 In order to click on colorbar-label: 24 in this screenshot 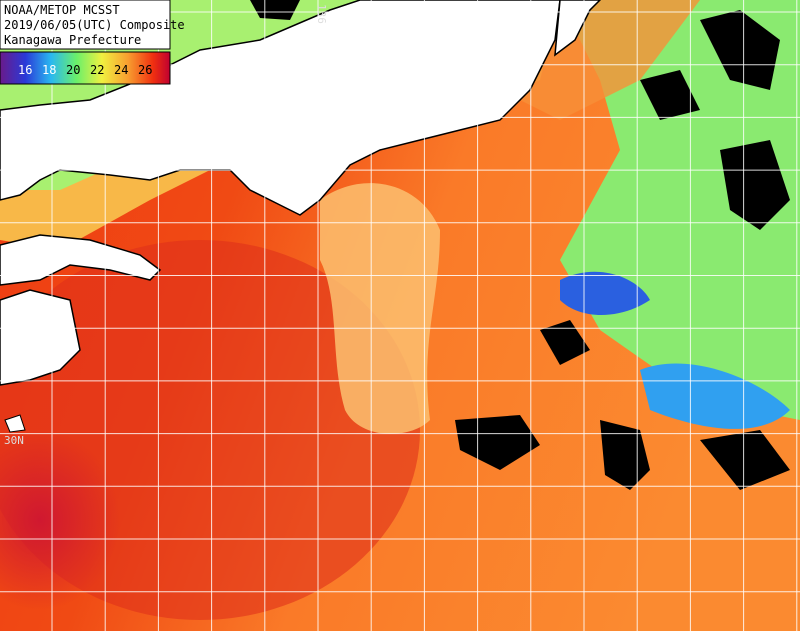, I will do `click(121, 70)`.